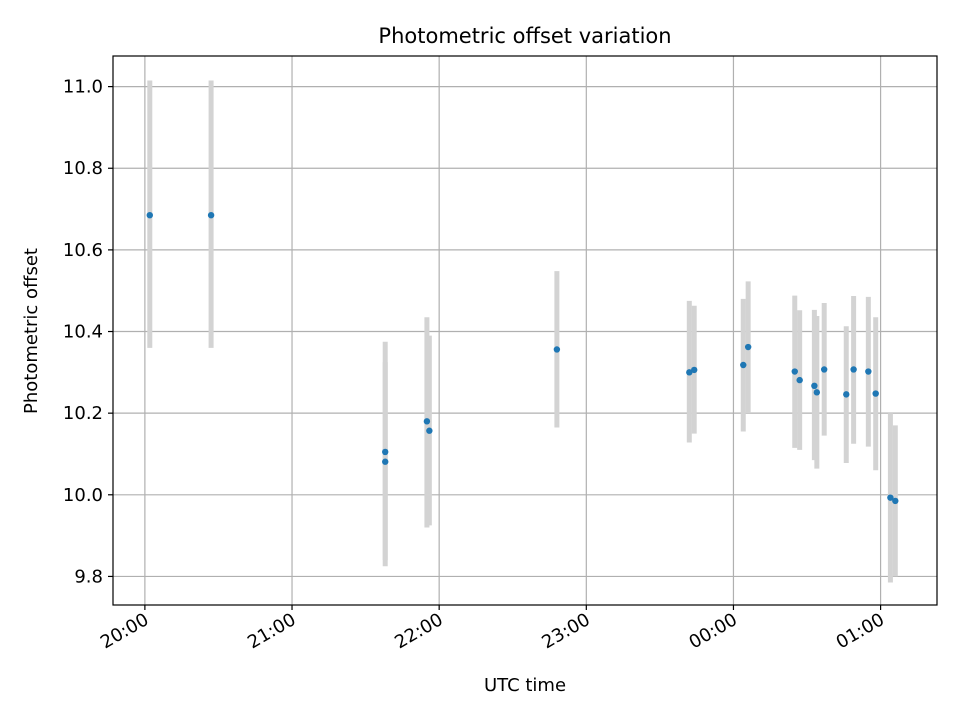 The image size is (960, 720). Describe the element at coordinates (83, 250) in the screenshot. I see `y-tick-label: 10.6` at that location.